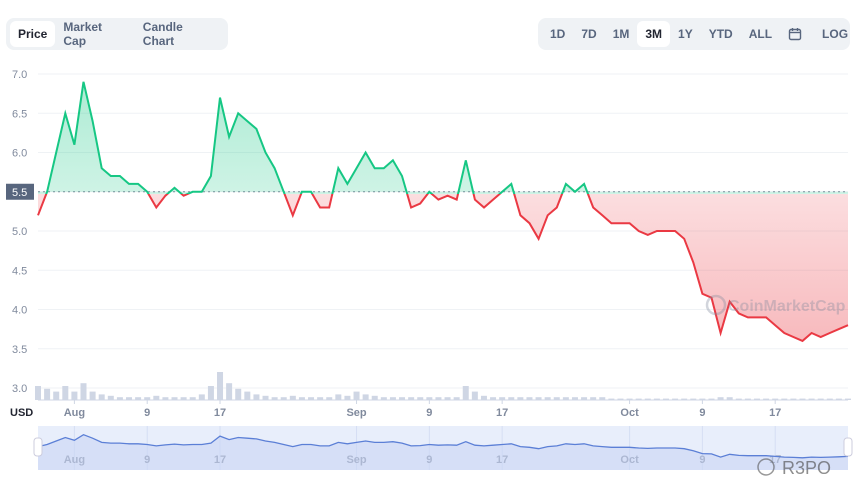 The height and width of the screenshot is (477, 865). I want to click on y-tick-label: 6.0, so click(19, 154).